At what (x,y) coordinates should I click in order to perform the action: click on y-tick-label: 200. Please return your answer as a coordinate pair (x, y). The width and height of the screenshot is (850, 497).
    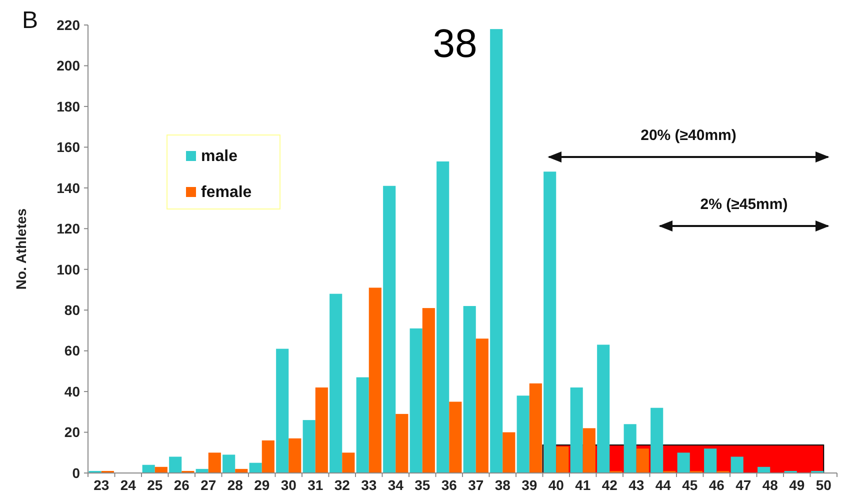
    Looking at the image, I should click on (68, 66).